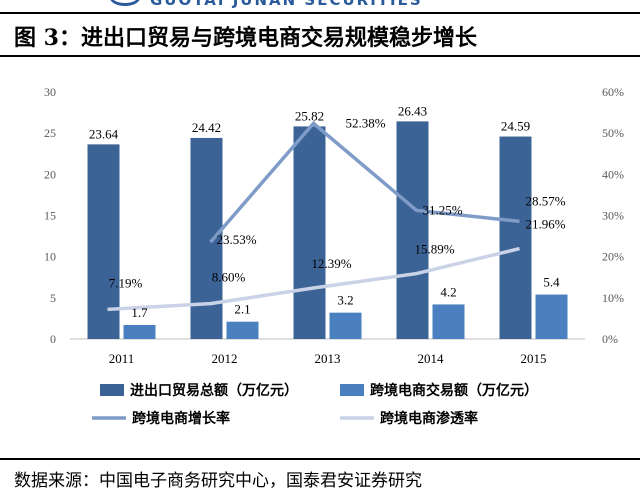 This screenshot has width=640, height=498. Describe the element at coordinates (365, 122) in the screenshot. I see `data-label-growth: 52.38%` at that location.